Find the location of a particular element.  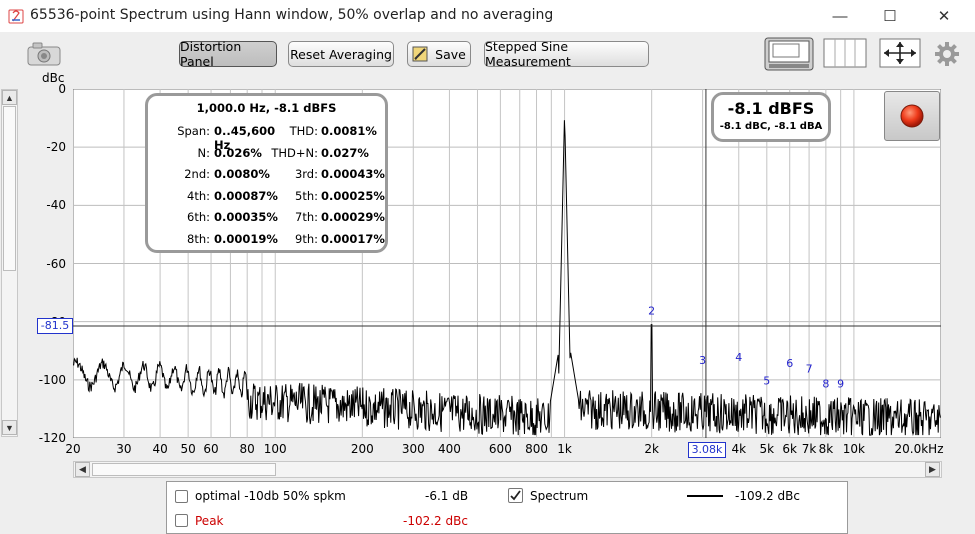

info-l2: 3rd: is located at coordinates (306, 174).